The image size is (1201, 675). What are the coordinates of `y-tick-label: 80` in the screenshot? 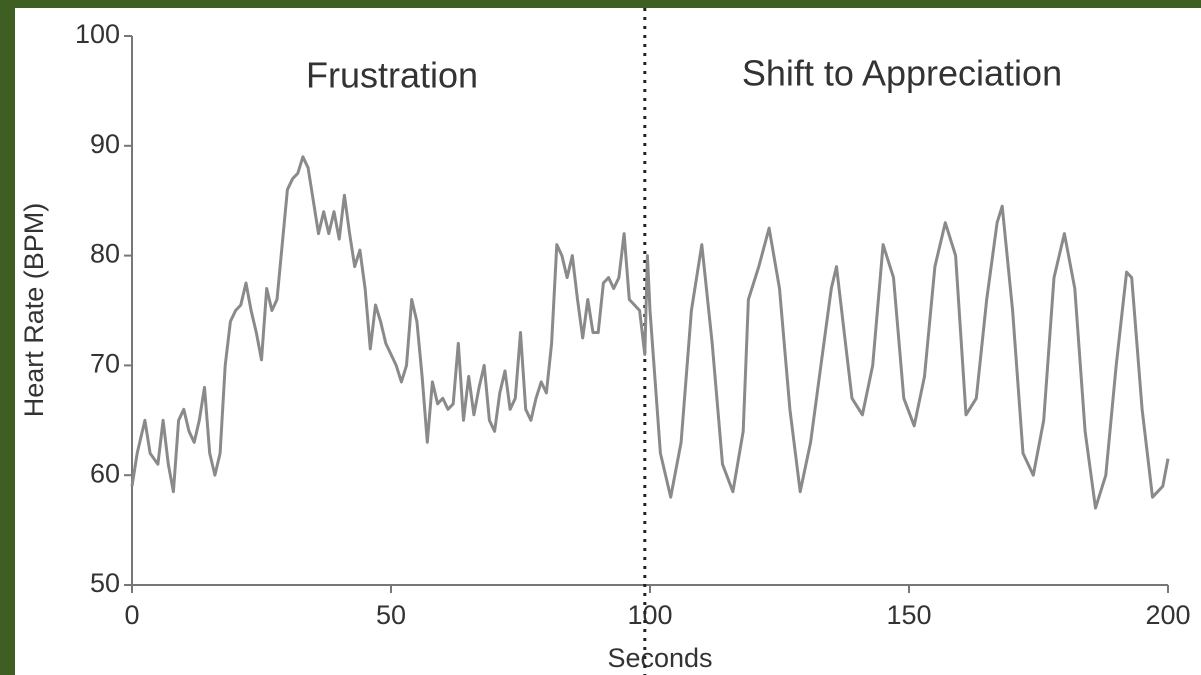 It's located at (105, 254).